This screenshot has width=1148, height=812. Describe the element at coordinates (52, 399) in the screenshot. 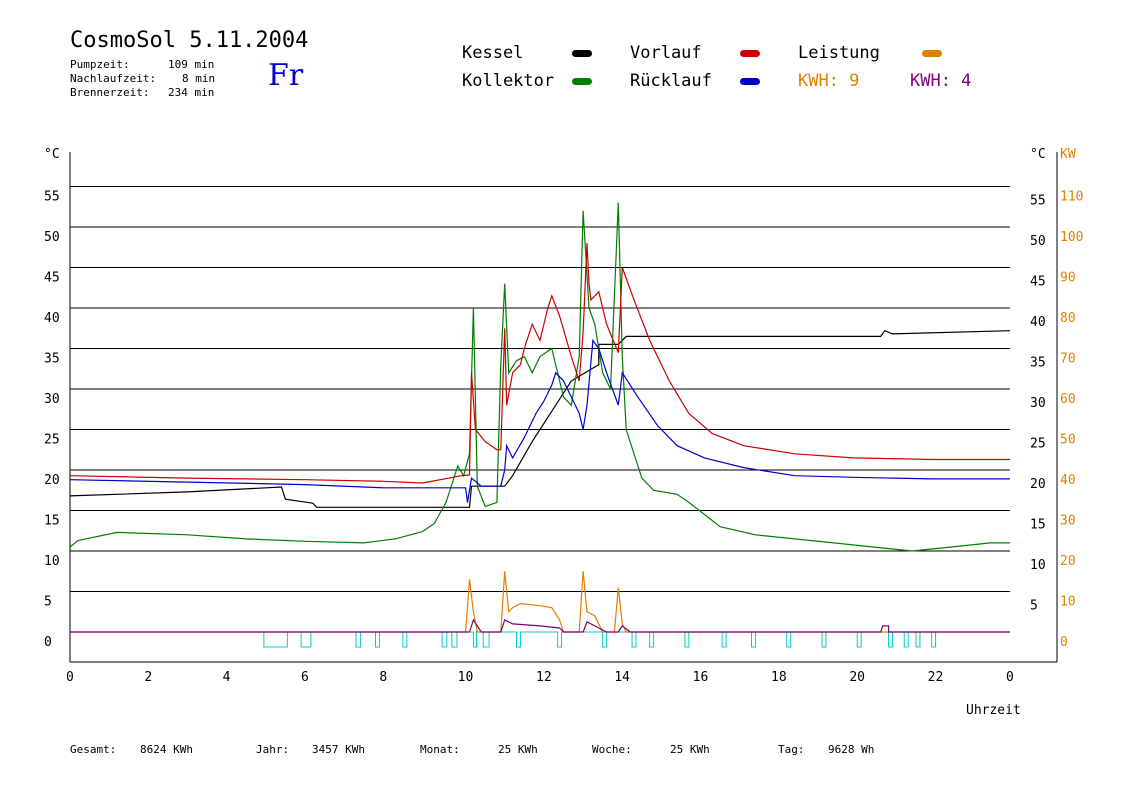

I see `y-tick-left-30: 30` at that location.